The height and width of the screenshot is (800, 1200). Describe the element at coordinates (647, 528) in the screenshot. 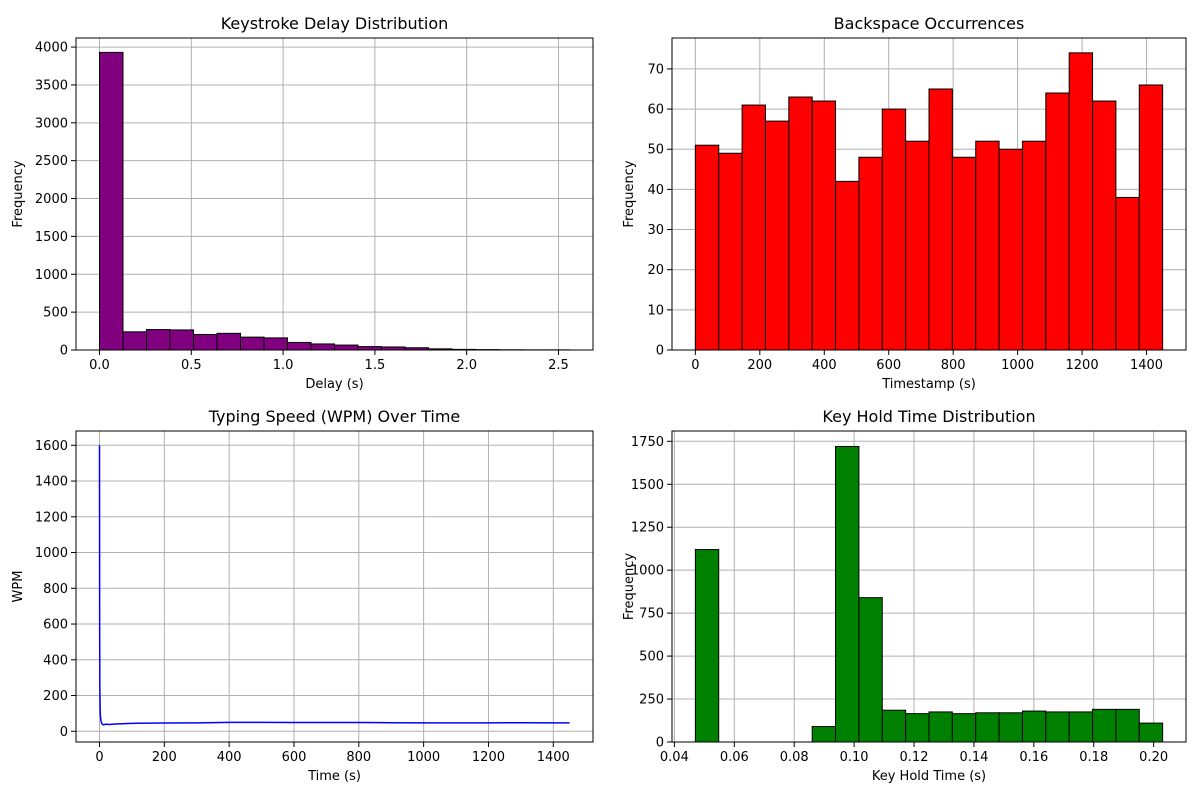

I see `y-tick-label: 1250` at that location.